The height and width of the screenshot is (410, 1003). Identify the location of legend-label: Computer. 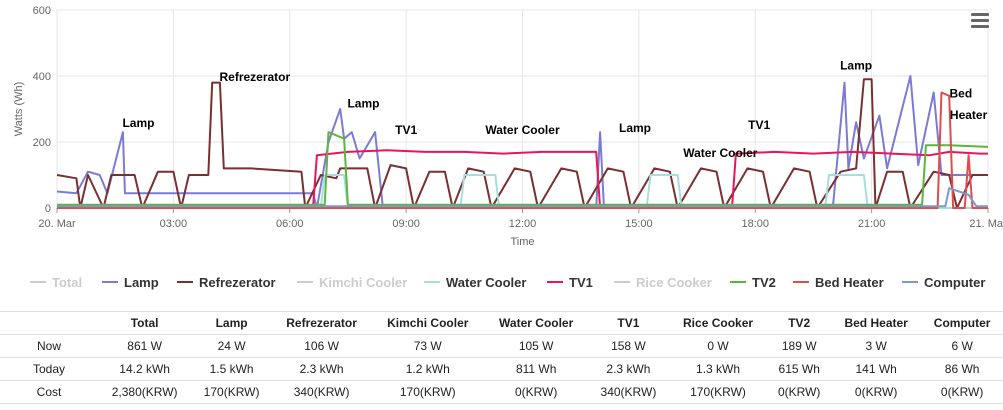
(955, 282).